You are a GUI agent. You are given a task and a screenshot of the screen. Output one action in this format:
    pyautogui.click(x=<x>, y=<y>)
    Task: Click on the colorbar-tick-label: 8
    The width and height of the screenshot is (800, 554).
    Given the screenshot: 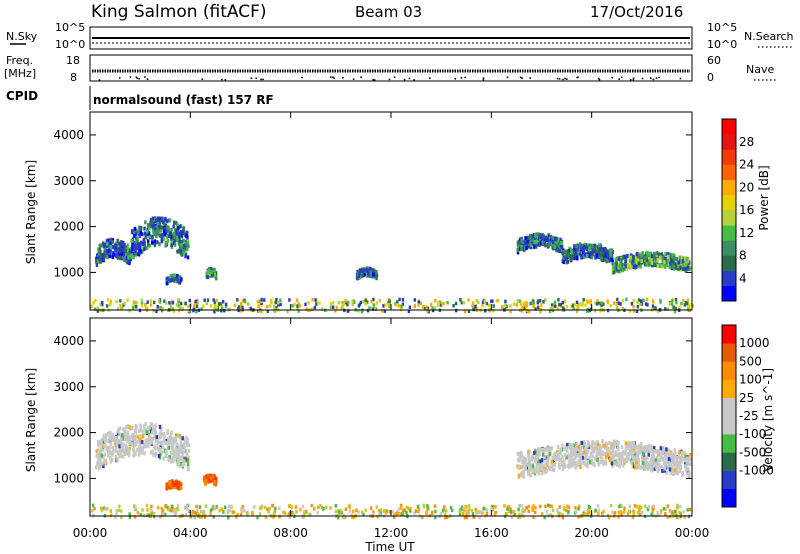 What is the action you would take?
    pyautogui.click(x=743, y=256)
    